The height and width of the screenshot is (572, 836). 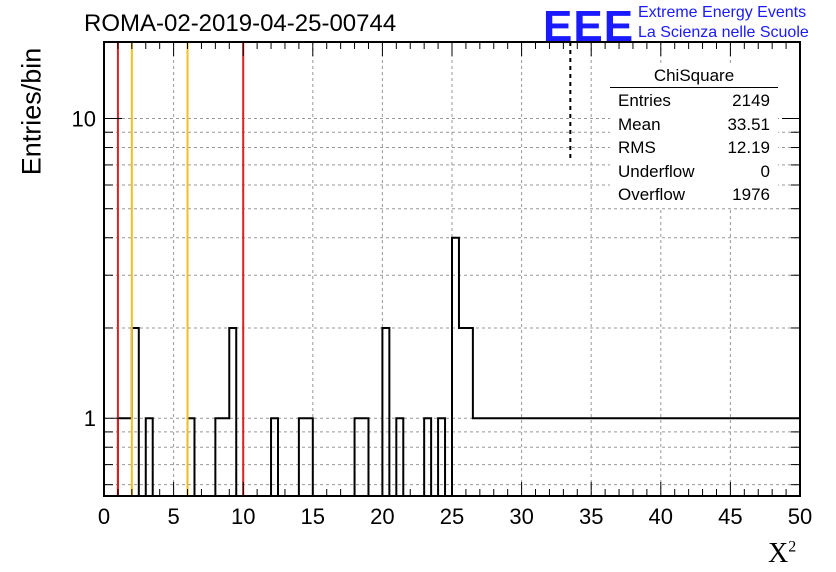 I want to click on y-tick-label: 1, so click(x=90, y=418).